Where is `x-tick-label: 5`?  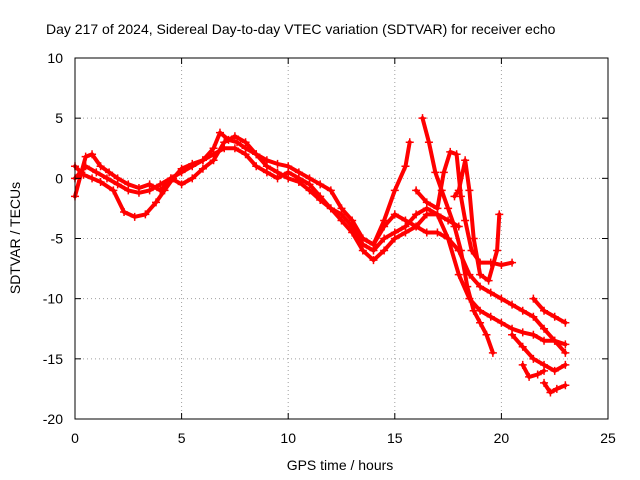 x-tick-label: 5 is located at coordinates (182, 438).